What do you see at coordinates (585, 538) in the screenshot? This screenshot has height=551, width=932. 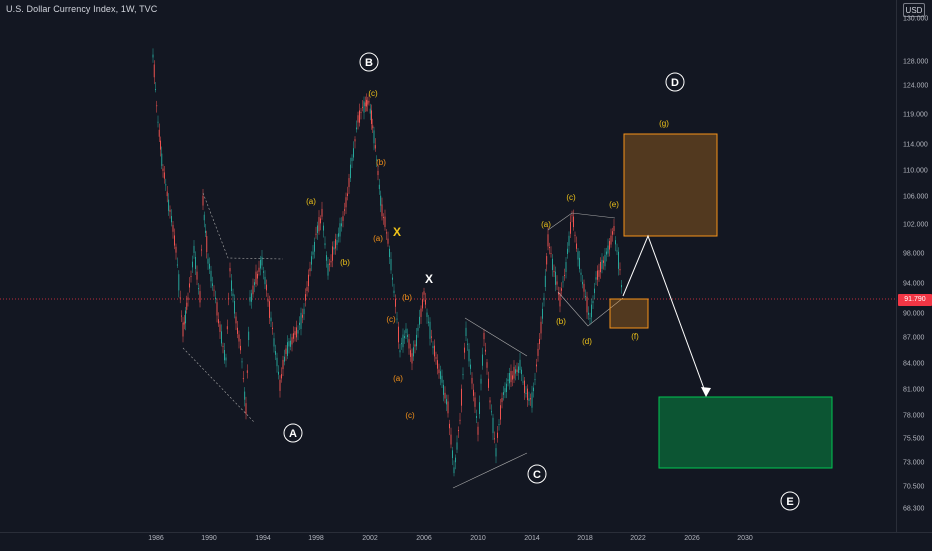 I see `time-tick: 2018` at bounding box center [585, 538].